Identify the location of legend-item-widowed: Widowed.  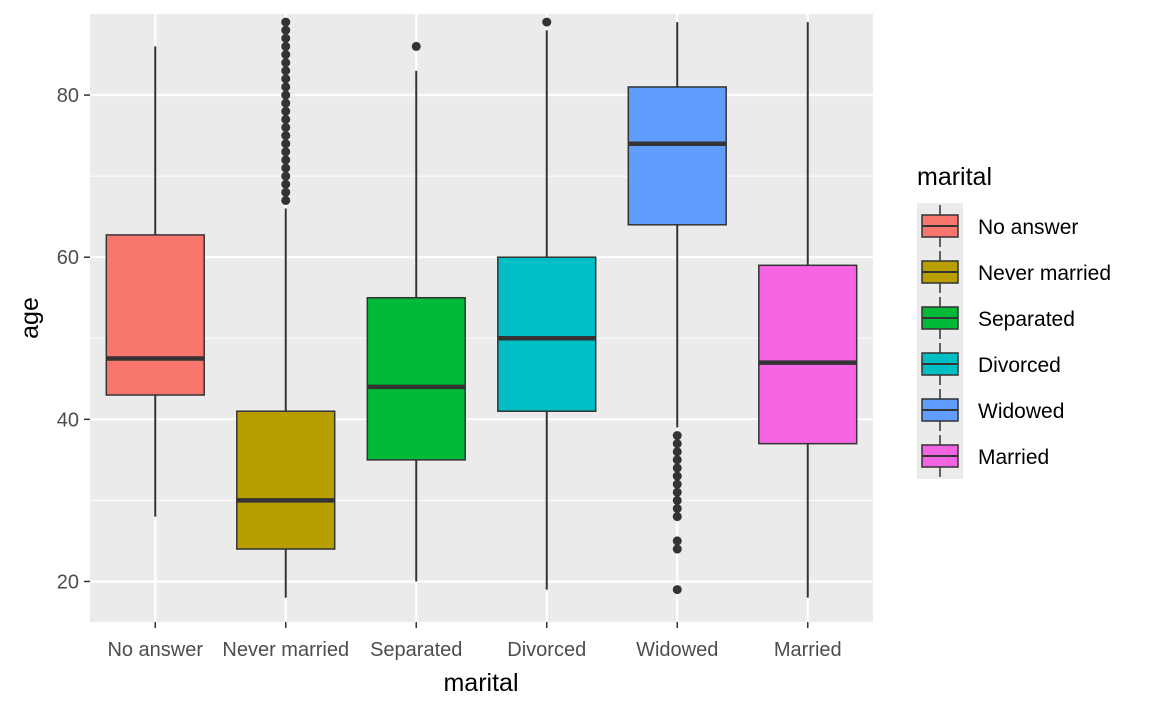
(992, 410).